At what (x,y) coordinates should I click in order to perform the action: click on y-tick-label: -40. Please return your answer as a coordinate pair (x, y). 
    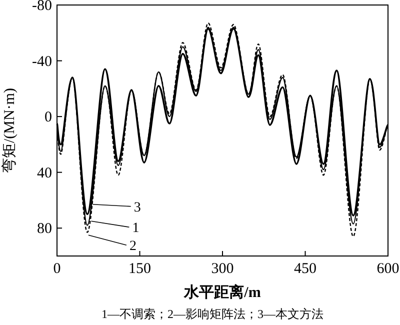
    Looking at the image, I should click on (42, 62).